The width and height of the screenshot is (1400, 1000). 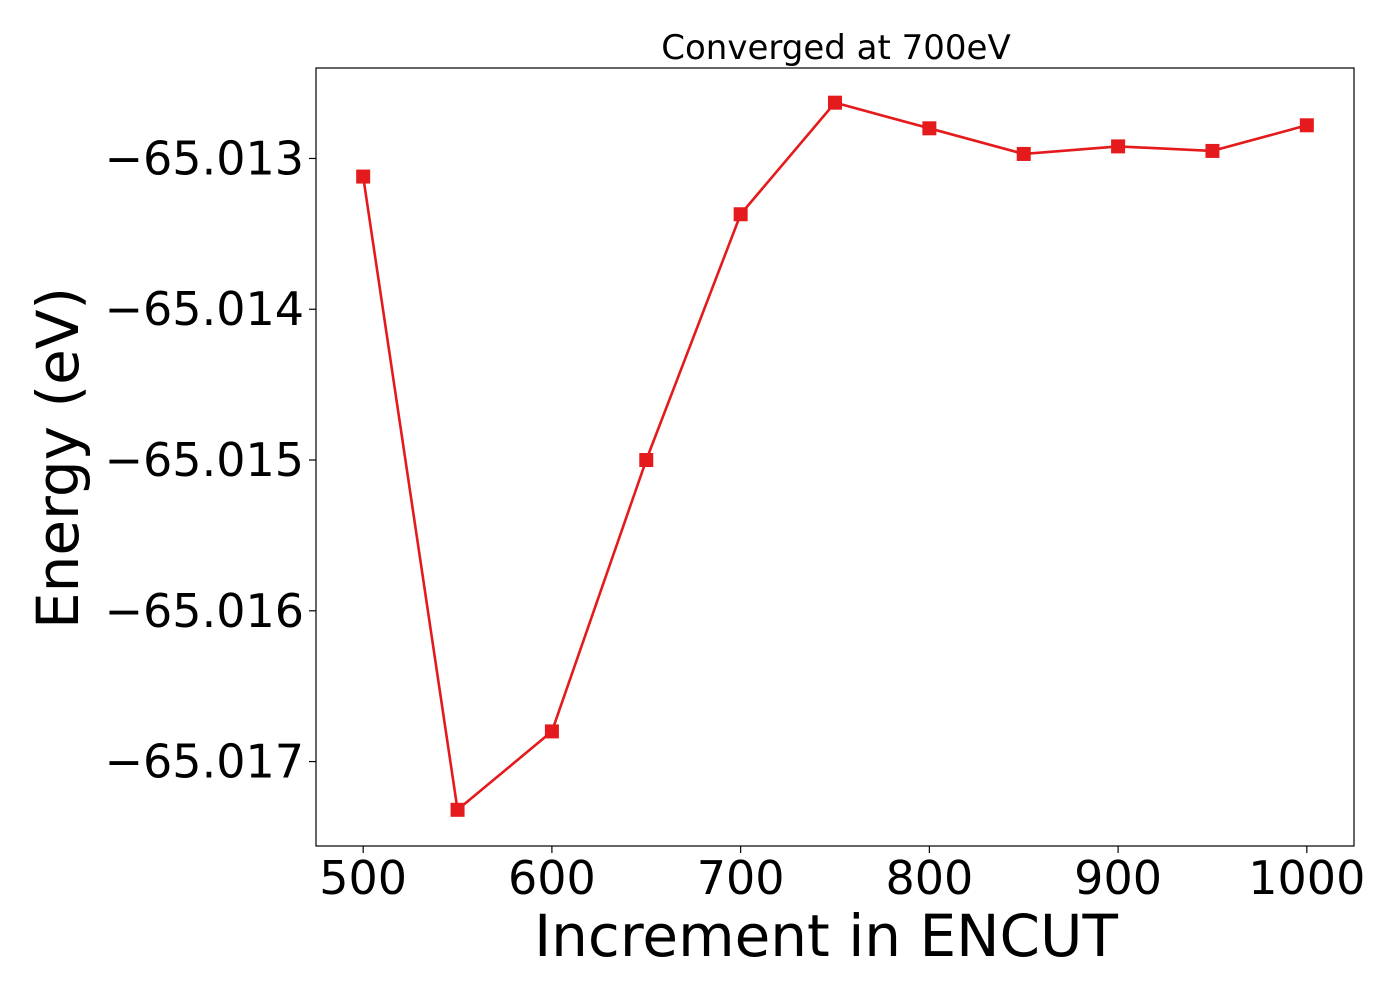 I want to click on y-tick-label: −65.014, so click(x=205, y=309).